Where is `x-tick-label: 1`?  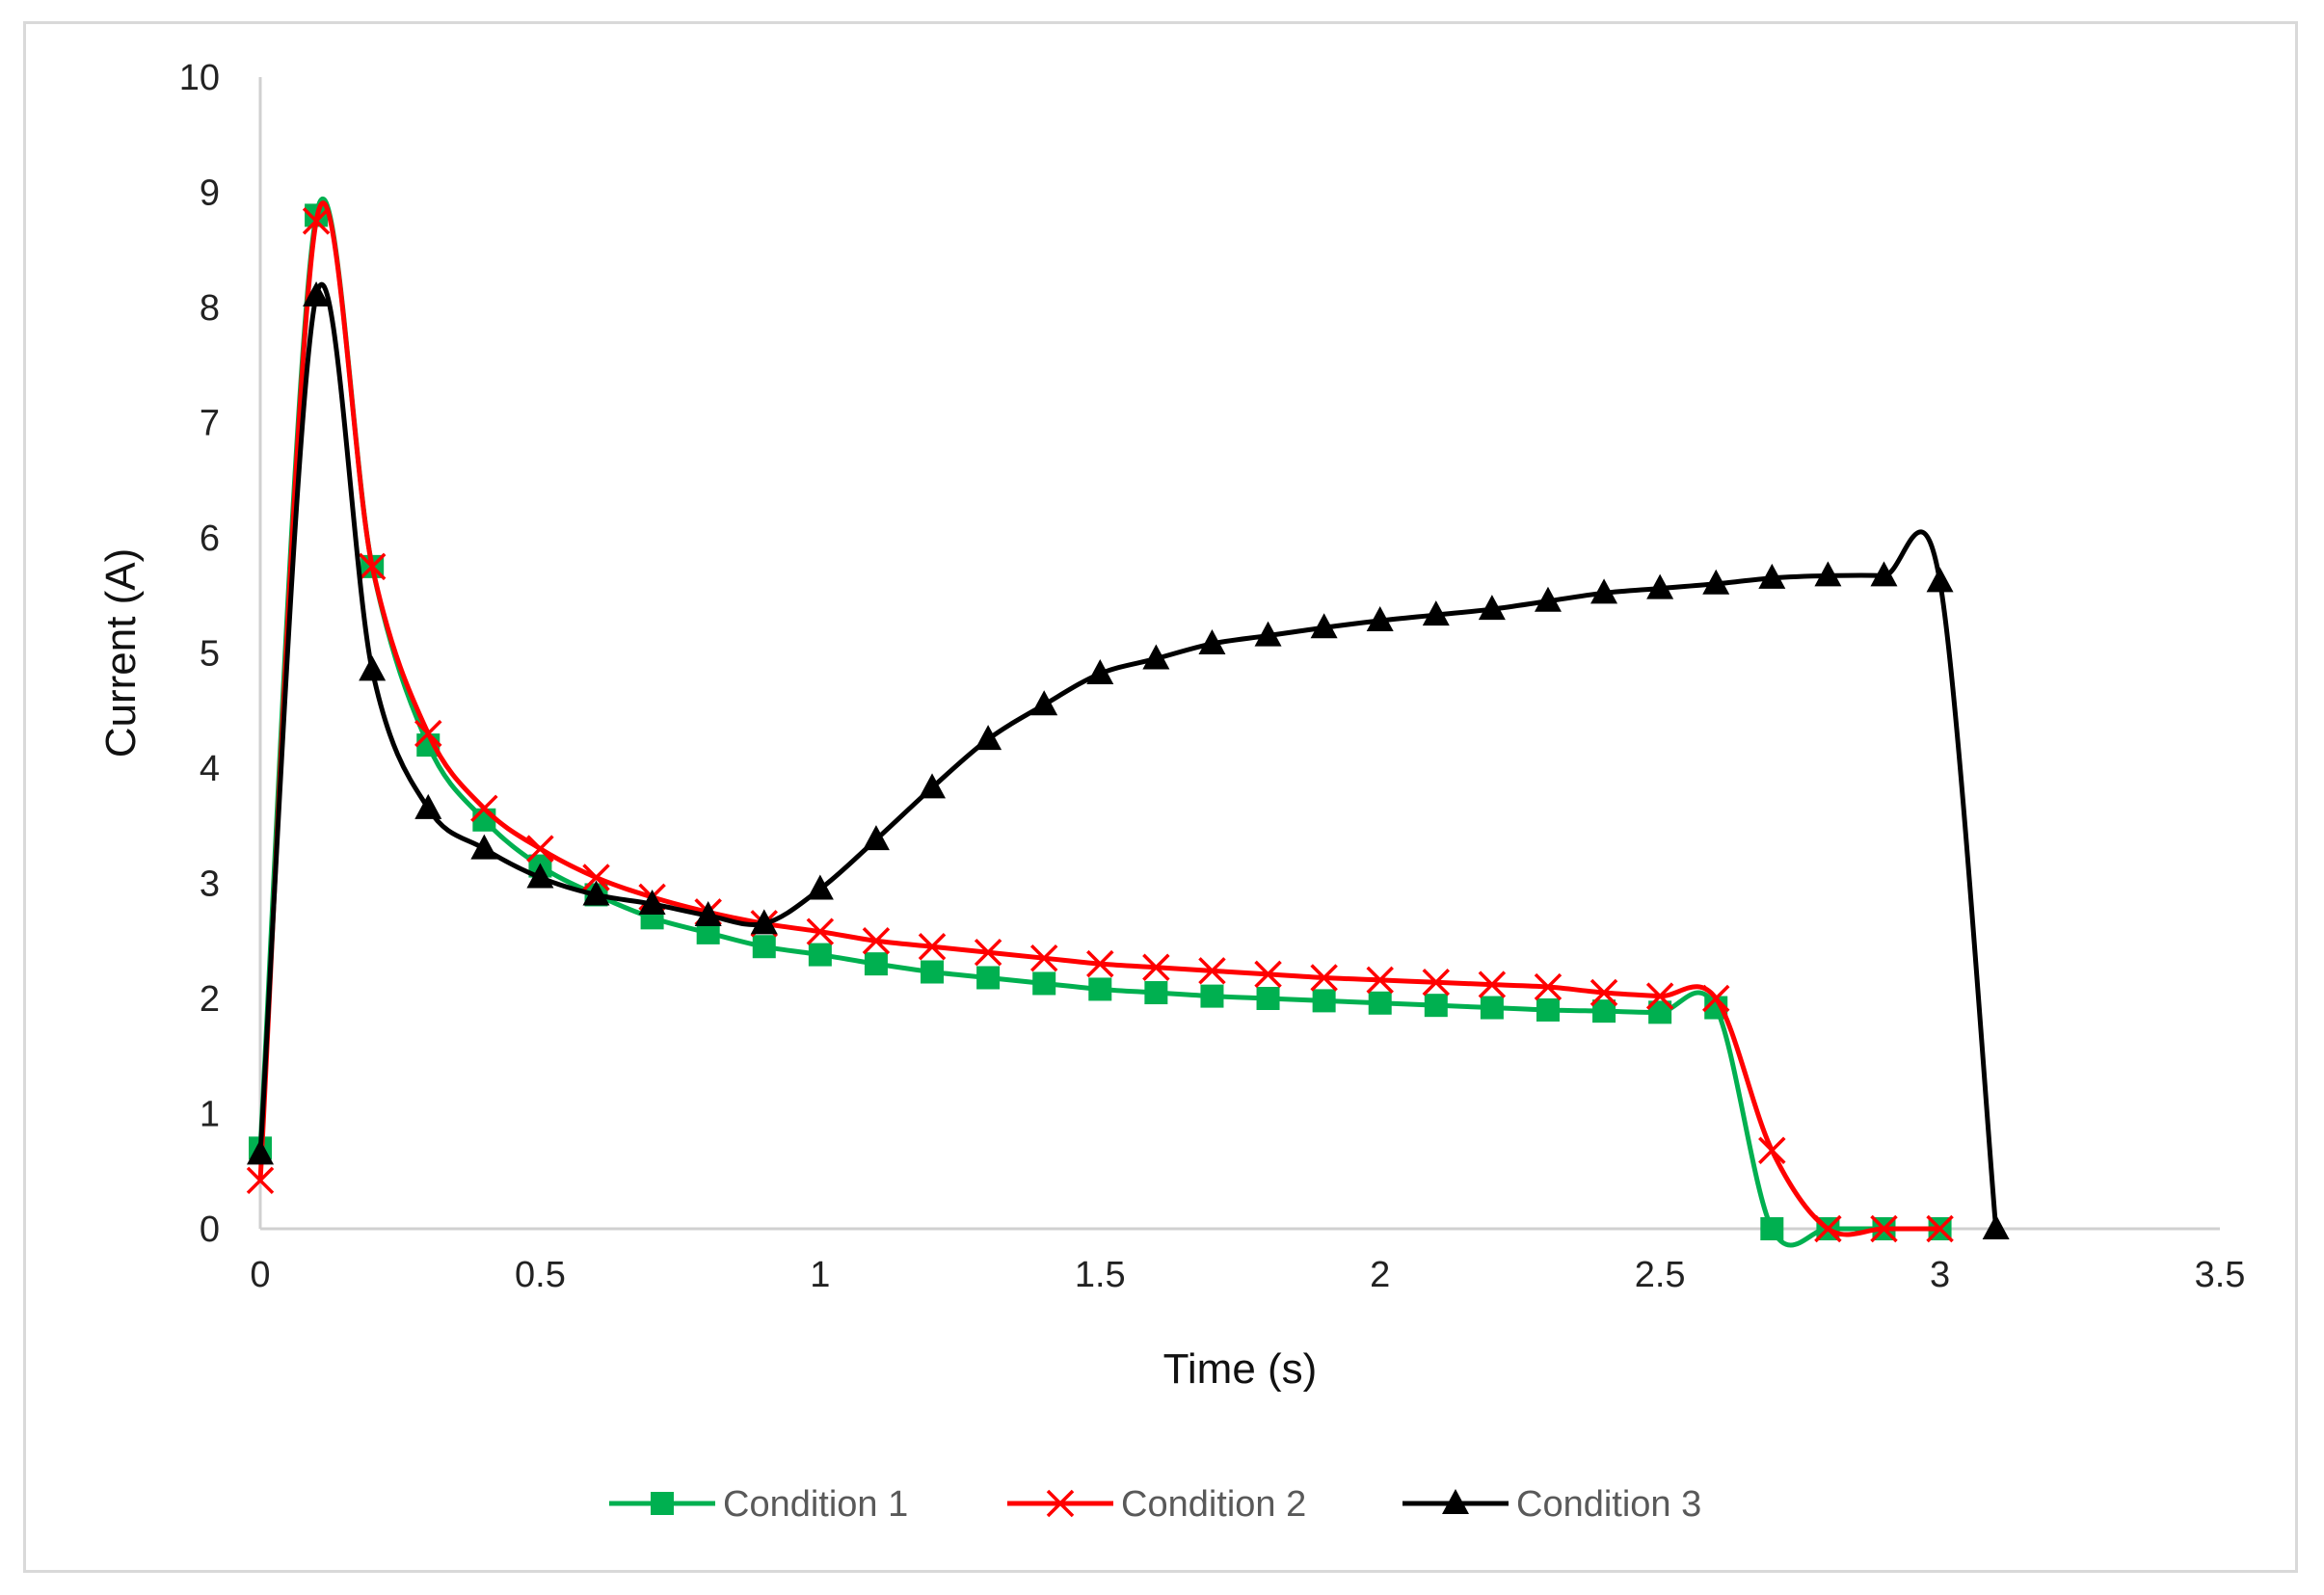 x-tick-label: 1 is located at coordinates (820, 1275).